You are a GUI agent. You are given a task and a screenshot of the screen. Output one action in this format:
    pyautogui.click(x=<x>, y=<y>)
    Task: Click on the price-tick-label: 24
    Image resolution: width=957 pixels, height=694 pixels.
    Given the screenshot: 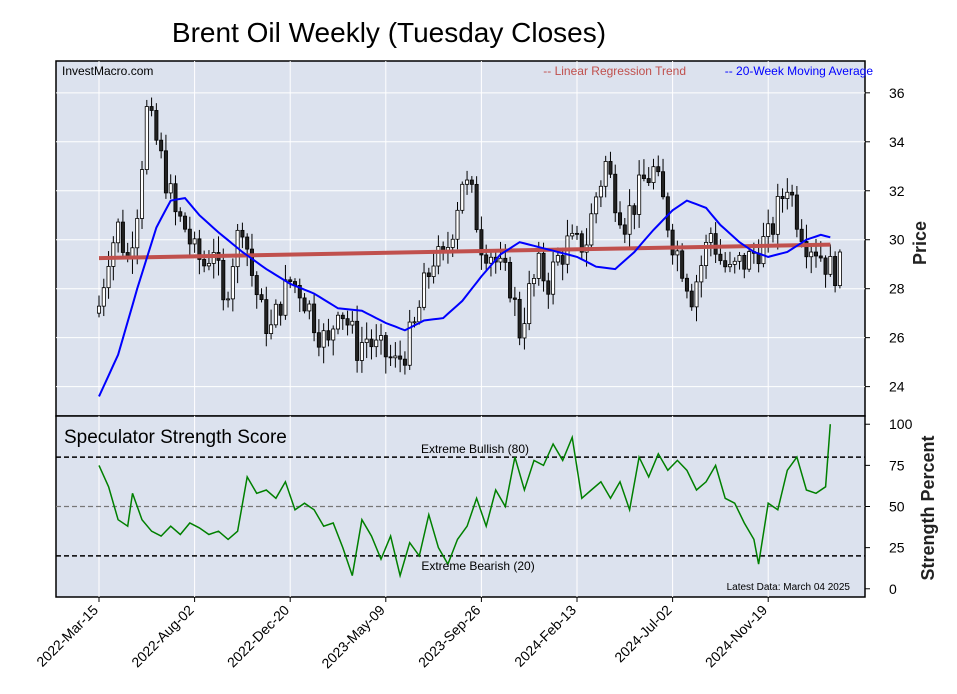 What is the action you would take?
    pyautogui.click(x=897, y=387)
    